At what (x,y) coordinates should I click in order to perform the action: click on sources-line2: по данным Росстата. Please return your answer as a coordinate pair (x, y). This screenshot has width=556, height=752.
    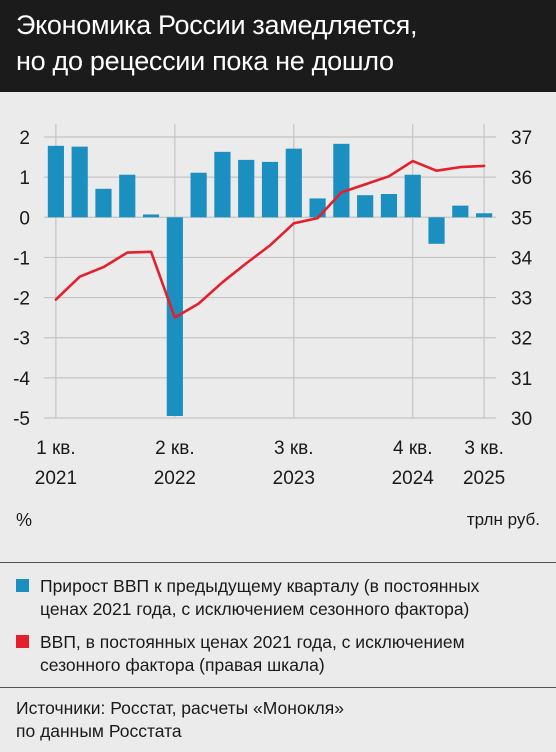
    Looking at the image, I should click on (99, 731).